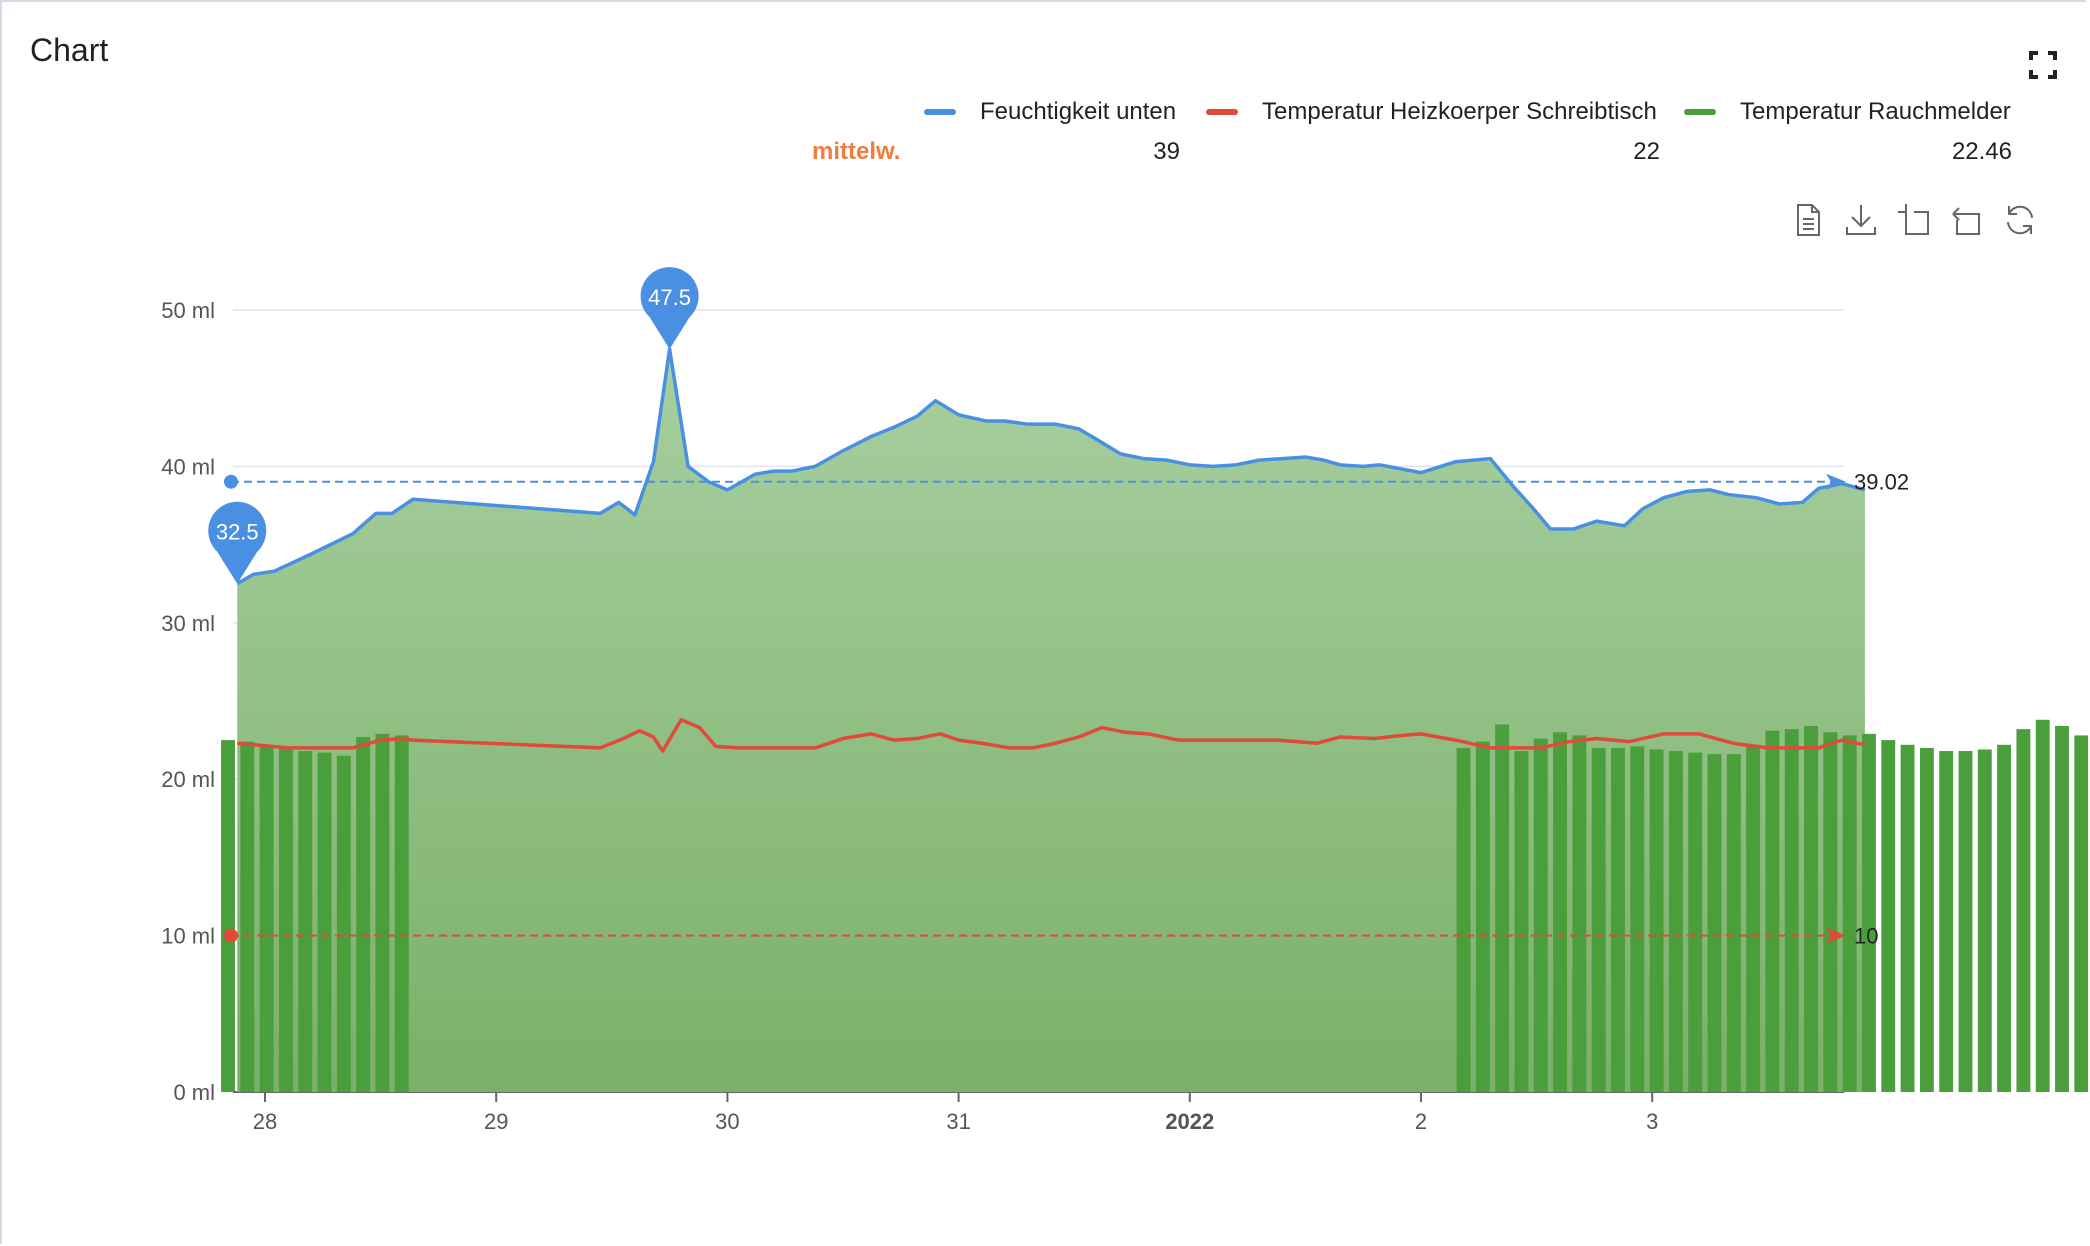  I want to click on markline-label: 10, so click(1866, 936).